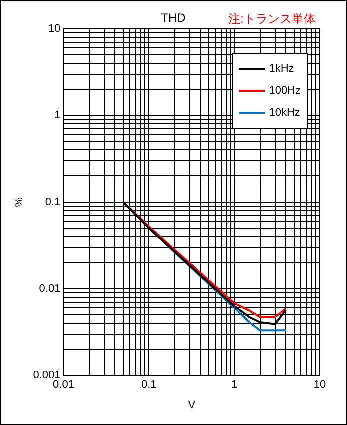 The height and width of the screenshot is (425, 347). I want to click on text: 注:トランス単体, so click(272, 19).